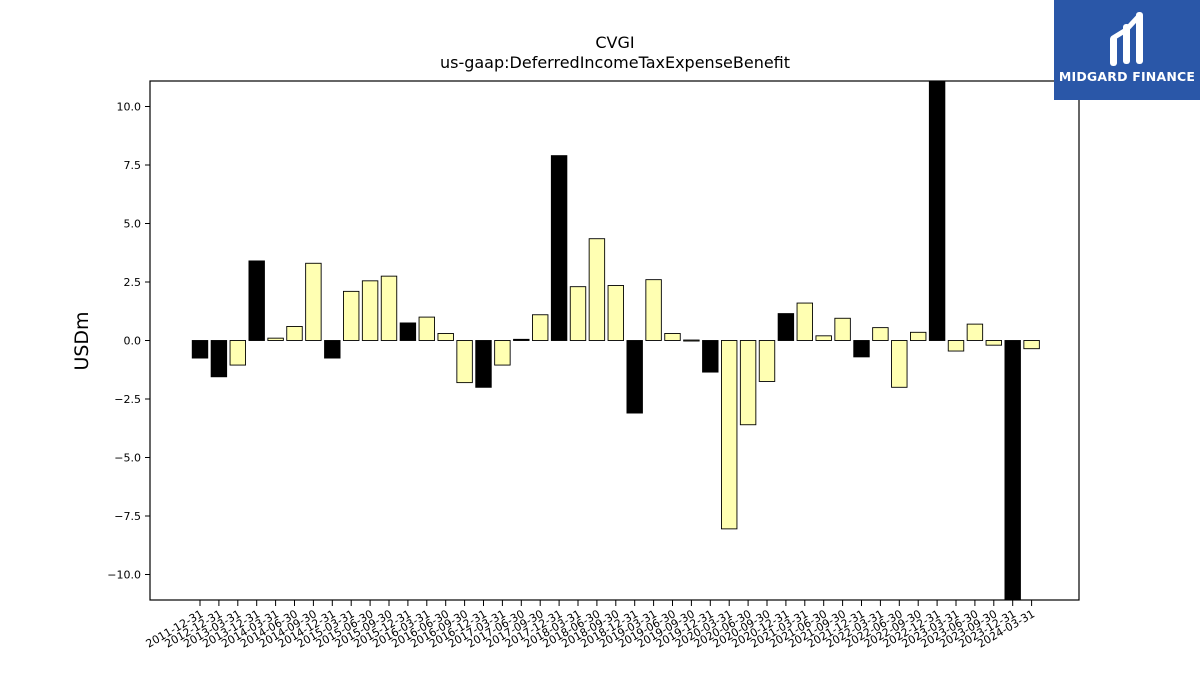 This screenshot has width=1200, height=675. Describe the element at coordinates (133, 282) in the screenshot. I see `y-tick-label: 2.5` at that location.